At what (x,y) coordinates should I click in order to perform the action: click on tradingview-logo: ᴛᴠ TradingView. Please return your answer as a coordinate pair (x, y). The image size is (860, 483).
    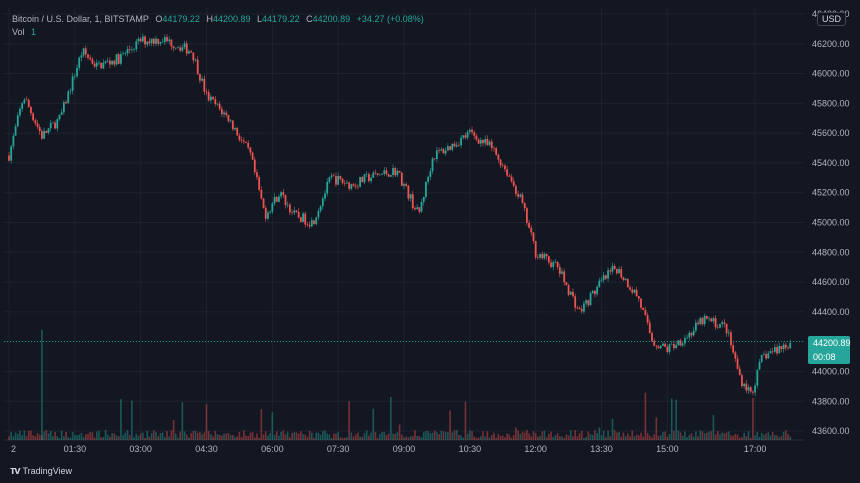
    Looking at the image, I should click on (41, 471).